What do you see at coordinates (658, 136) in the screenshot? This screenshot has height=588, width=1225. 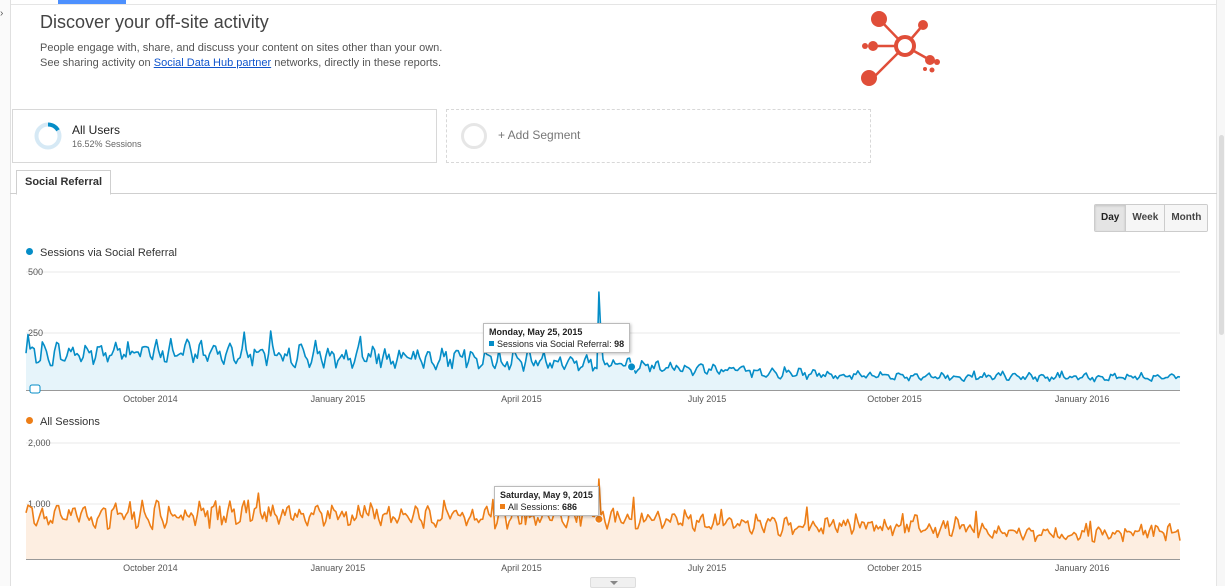 I see `add-segment-button: + Add Segment` at bounding box center [658, 136].